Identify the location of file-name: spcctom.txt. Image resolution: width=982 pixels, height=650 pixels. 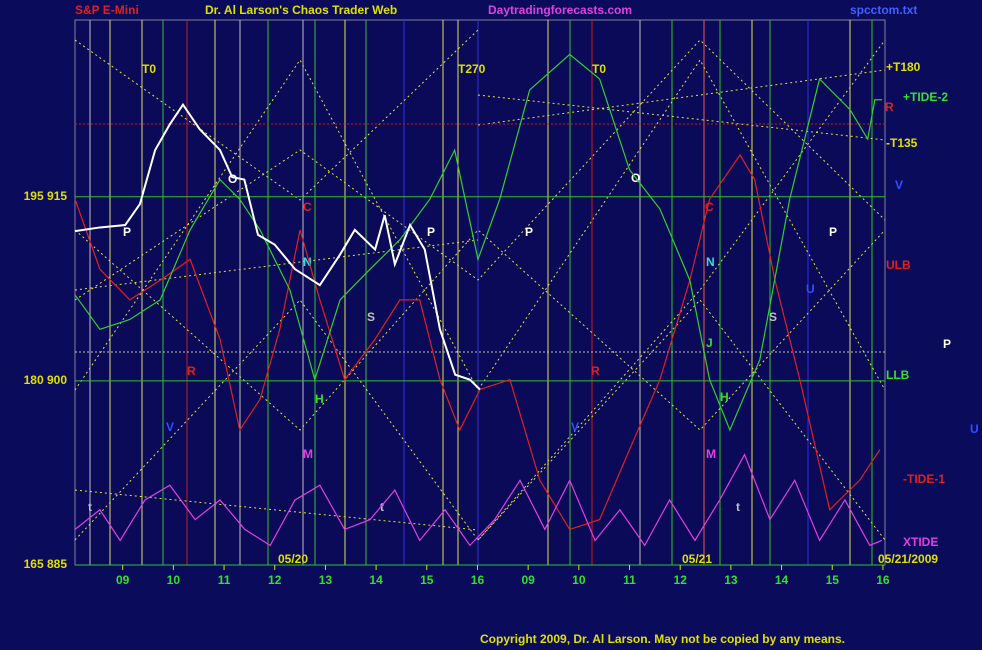
(883, 10).